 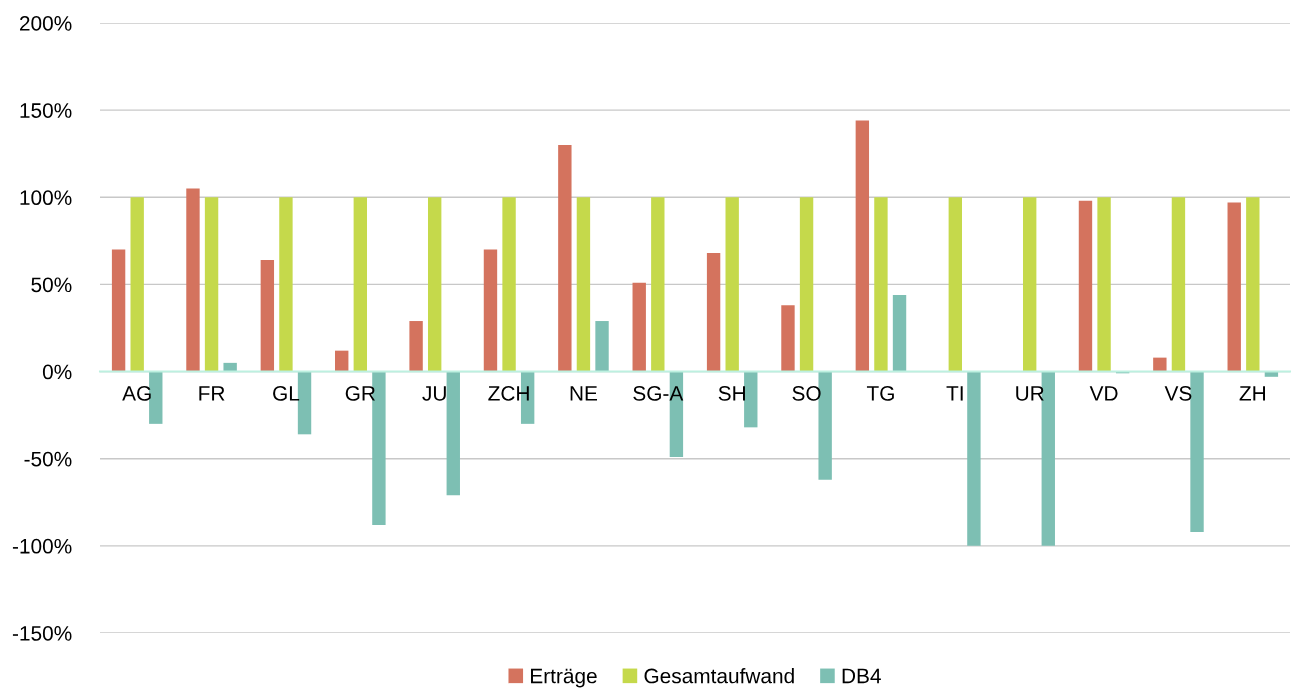 I want to click on x-tick-label: TI, so click(x=954, y=393).